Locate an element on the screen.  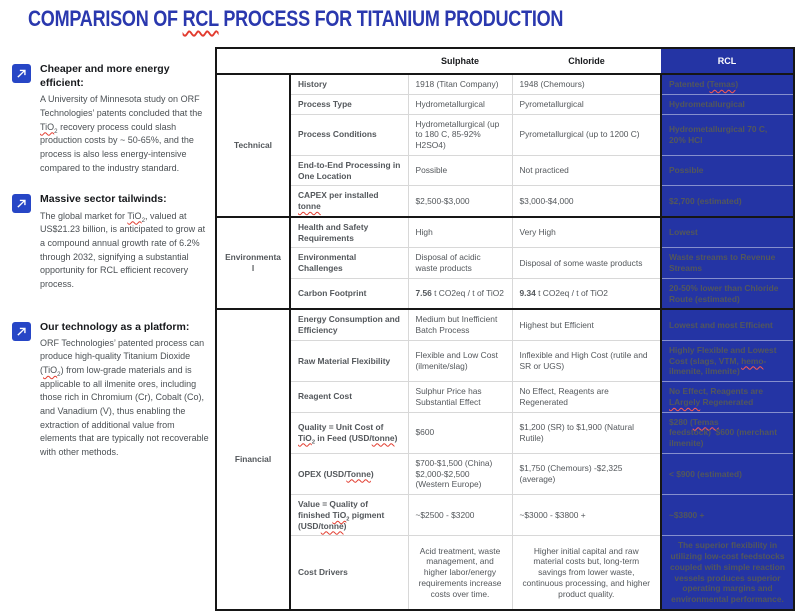
cell-sulphate: Flexible and Low Cost (ilmenite/slag) is located at coordinates (460, 360).